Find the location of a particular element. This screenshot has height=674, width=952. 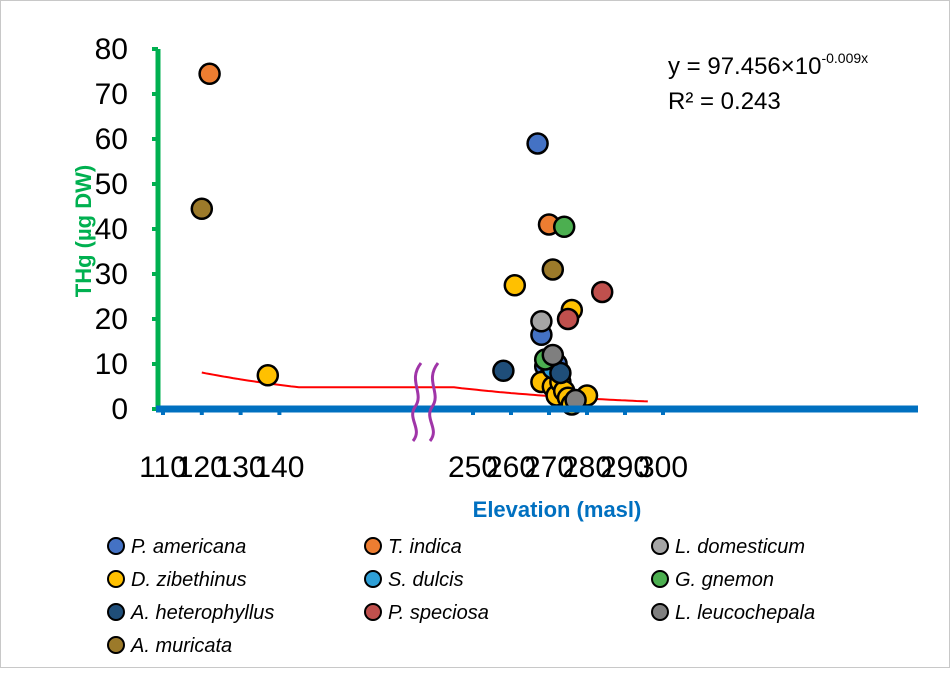

legend-item-l-domesticum: L. domesticum is located at coordinates (728, 547).